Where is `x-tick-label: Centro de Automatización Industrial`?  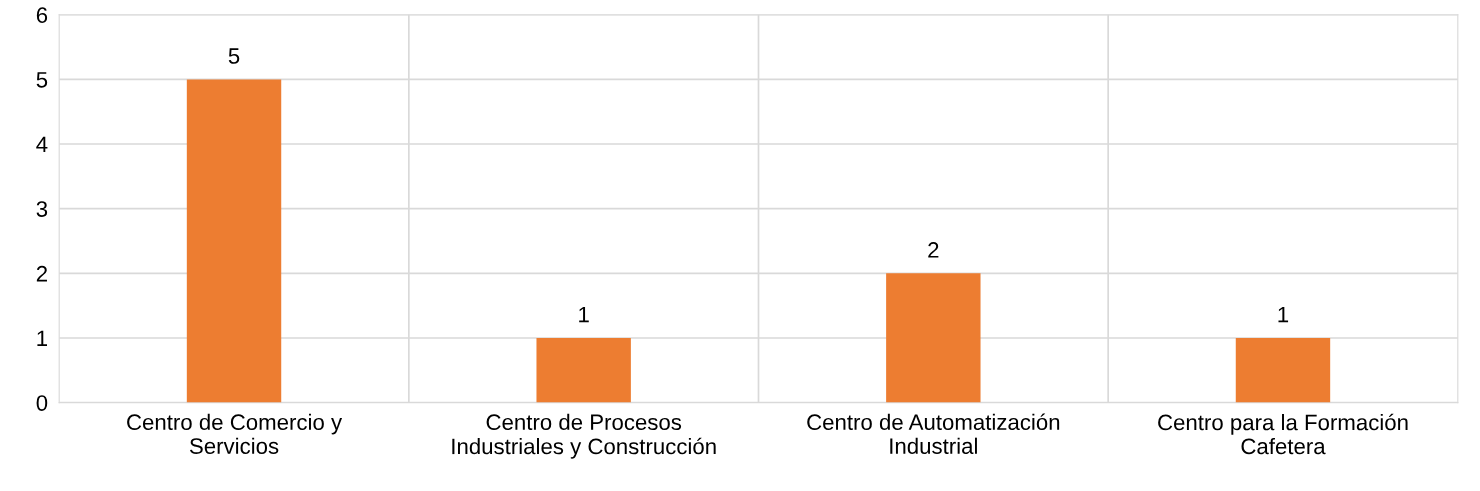 x-tick-label: Centro de Automatización Industrial is located at coordinates (933, 433).